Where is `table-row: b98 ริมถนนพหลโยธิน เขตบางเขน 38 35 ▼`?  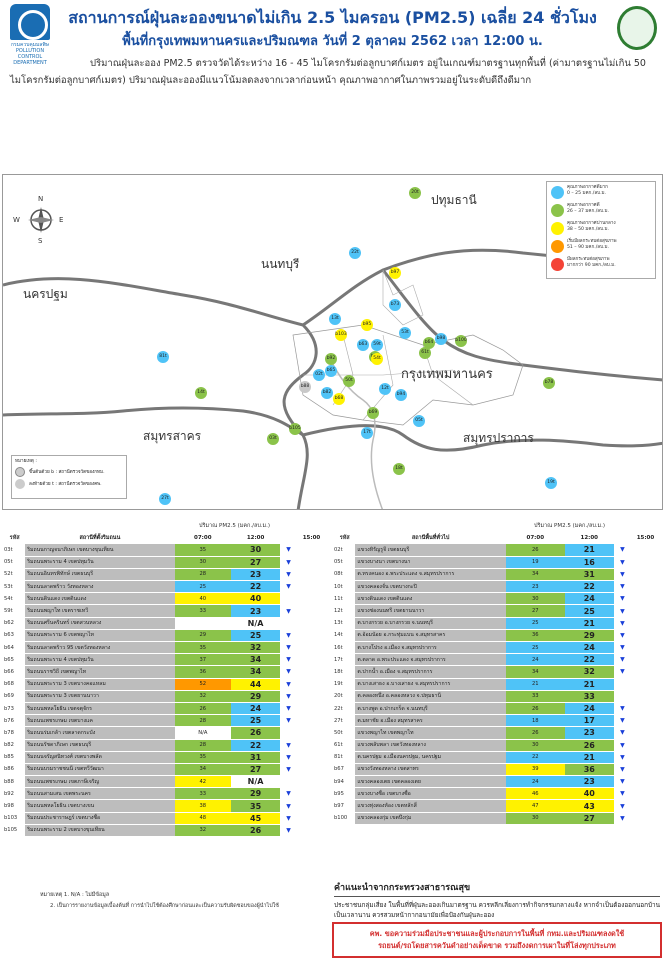 table-row: b98 ริมถนนพหลโยธิน เขตบางเขน 38 35 ▼ is located at coordinates (165, 806).